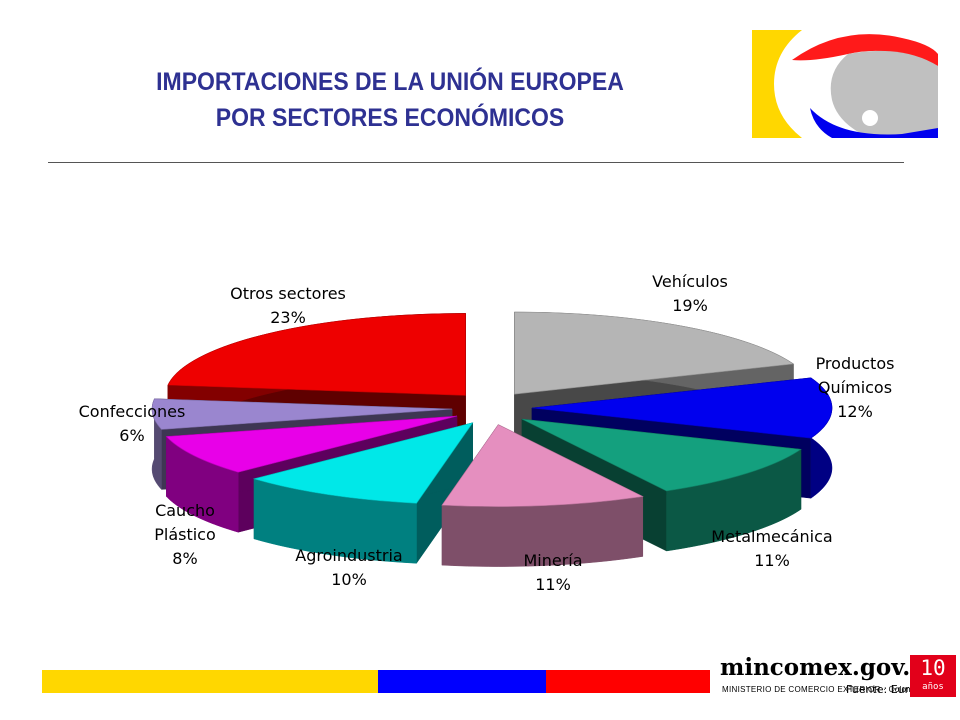 The image size is (960, 720). I want to click on slice-label-productos-quimicos-name-1: Productos, so click(855, 363).